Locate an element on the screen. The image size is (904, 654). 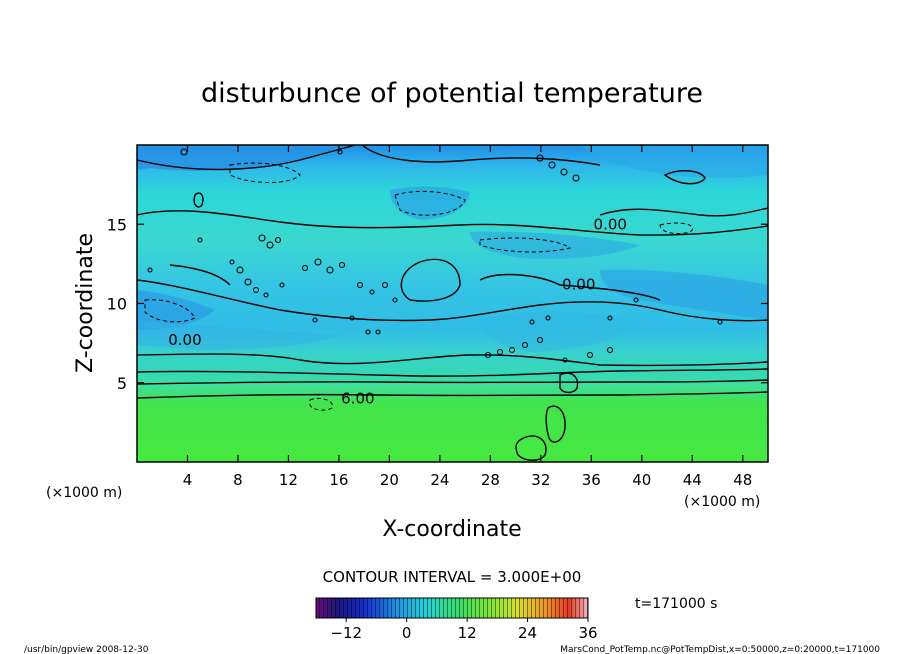
x-tick-label-0: 4 is located at coordinates (188, 480).